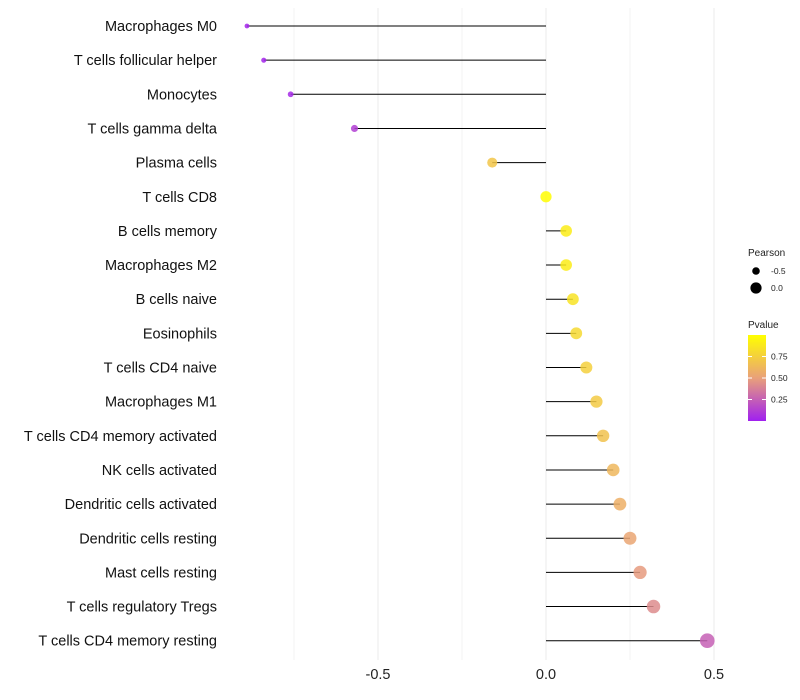 Image resolution: width=800 pixels, height=700 pixels. Describe the element at coordinates (148, 539) in the screenshot. I see `category-label: Dendritic cells resting` at that location.